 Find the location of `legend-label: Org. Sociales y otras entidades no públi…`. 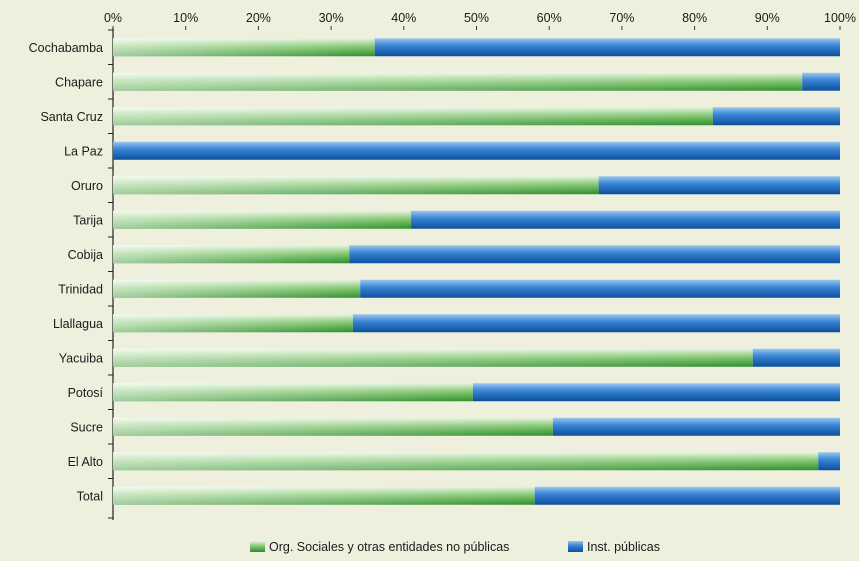

legend-label: Org. Sociales y otras entidades no públi… is located at coordinates (389, 547).